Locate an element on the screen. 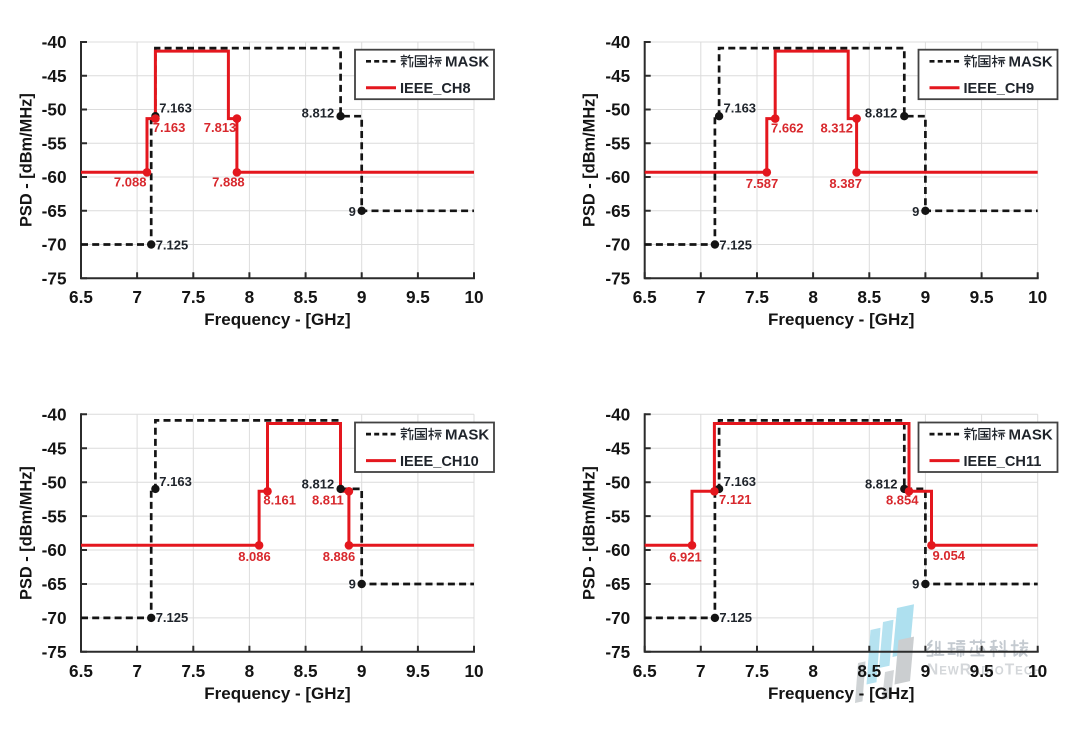 Image resolution: width=1080 pixels, height=731 pixels. svg-text: IEEE_CH9 is located at coordinates (999, 89).